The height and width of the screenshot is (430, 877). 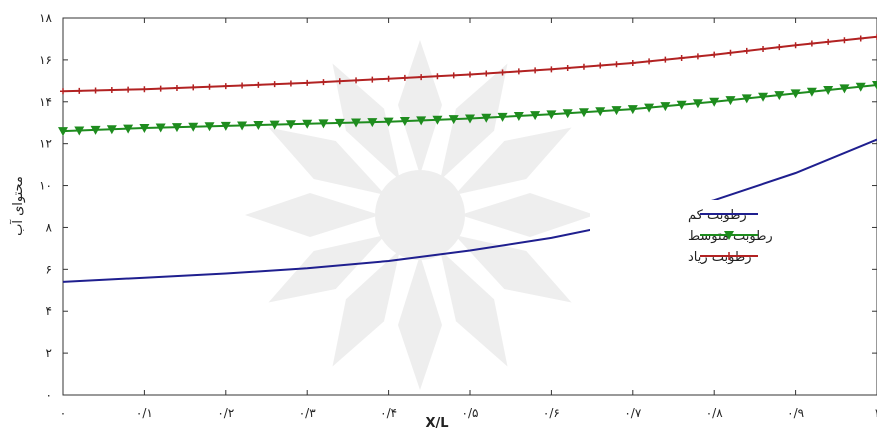 I want to click on y-tick-label: ۱۸, so click(x=45, y=18).